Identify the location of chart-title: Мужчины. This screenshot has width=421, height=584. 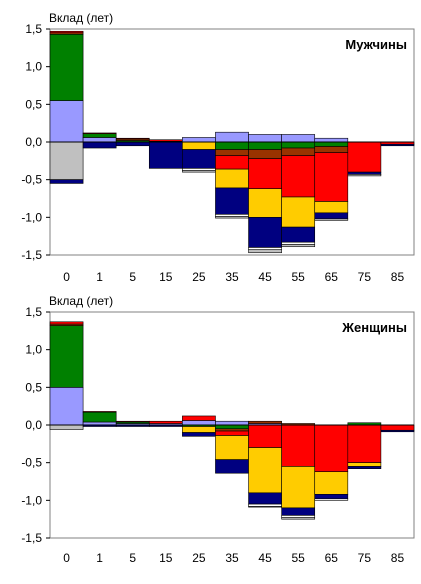
(376, 44).